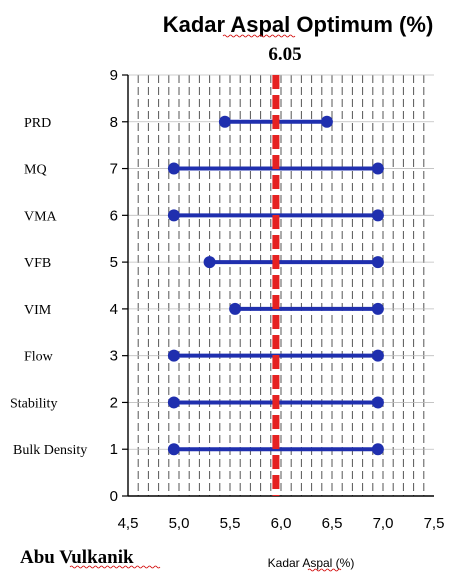 The width and height of the screenshot is (449, 574). I want to click on category-label: Flow, so click(39, 357).